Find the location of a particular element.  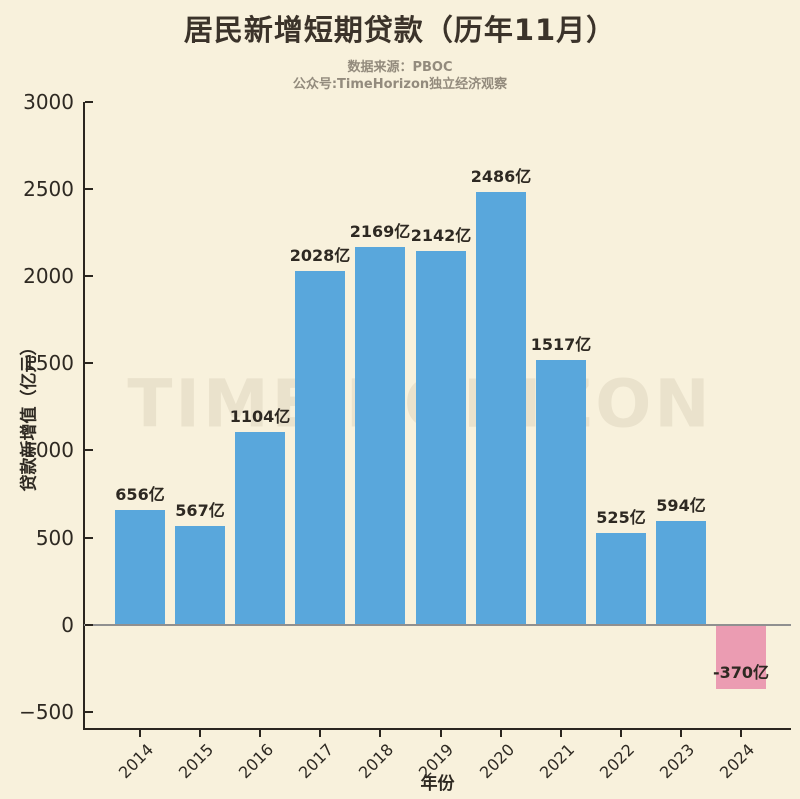

x-axis-title: 年份 is located at coordinates (437, 784).